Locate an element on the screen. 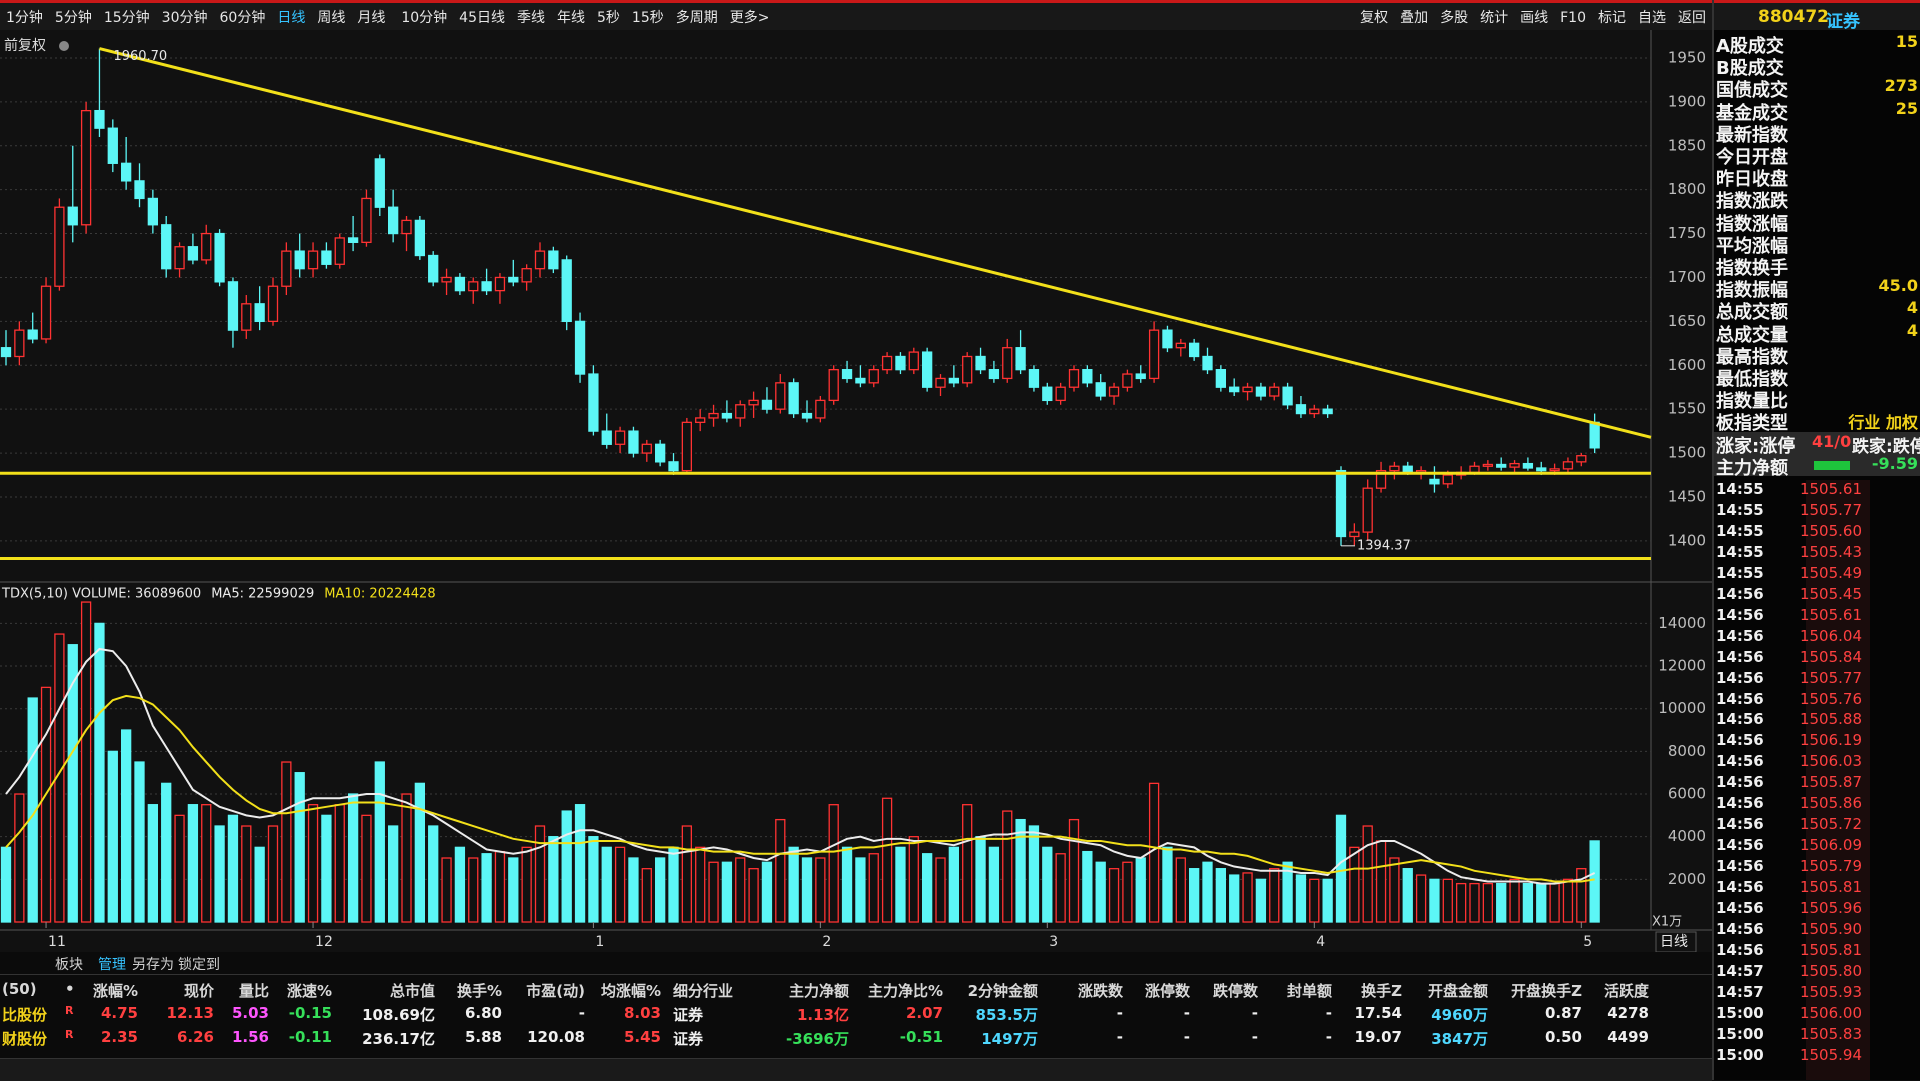  period-button: 10分钟 is located at coordinates (424, 17).